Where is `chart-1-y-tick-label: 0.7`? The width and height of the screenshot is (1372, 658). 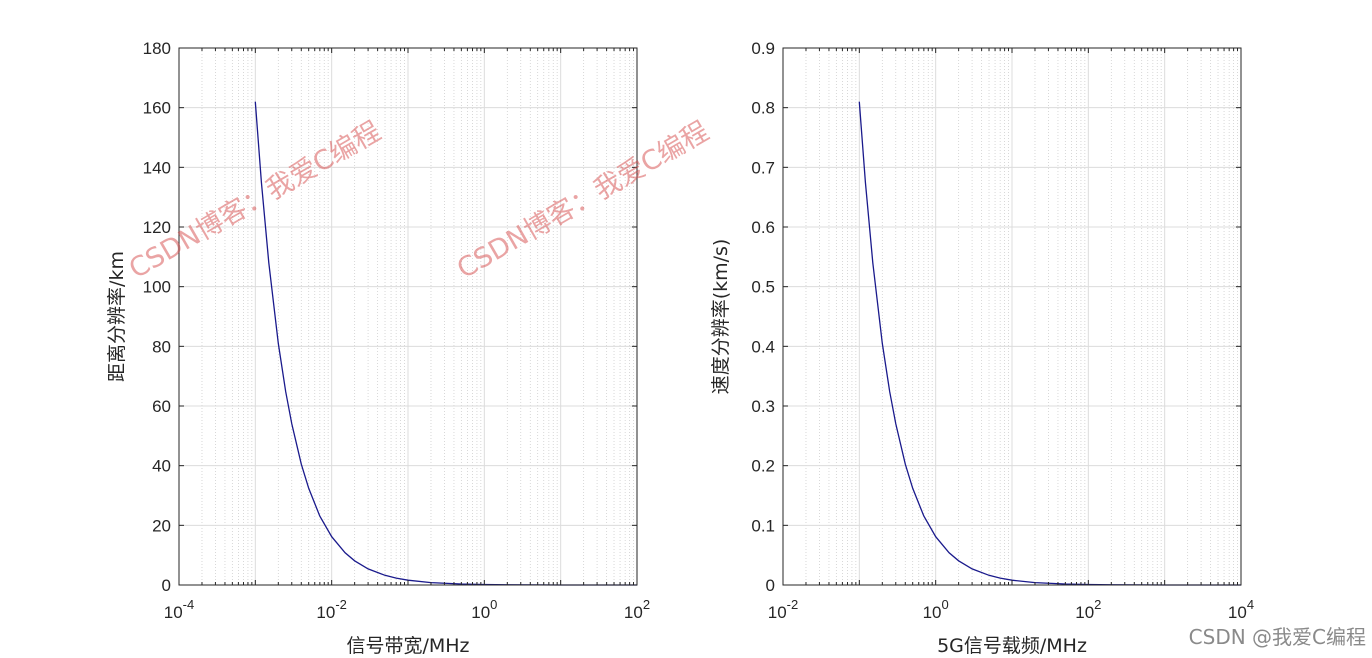 chart-1-y-tick-label: 0.7 is located at coordinates (763, 167).